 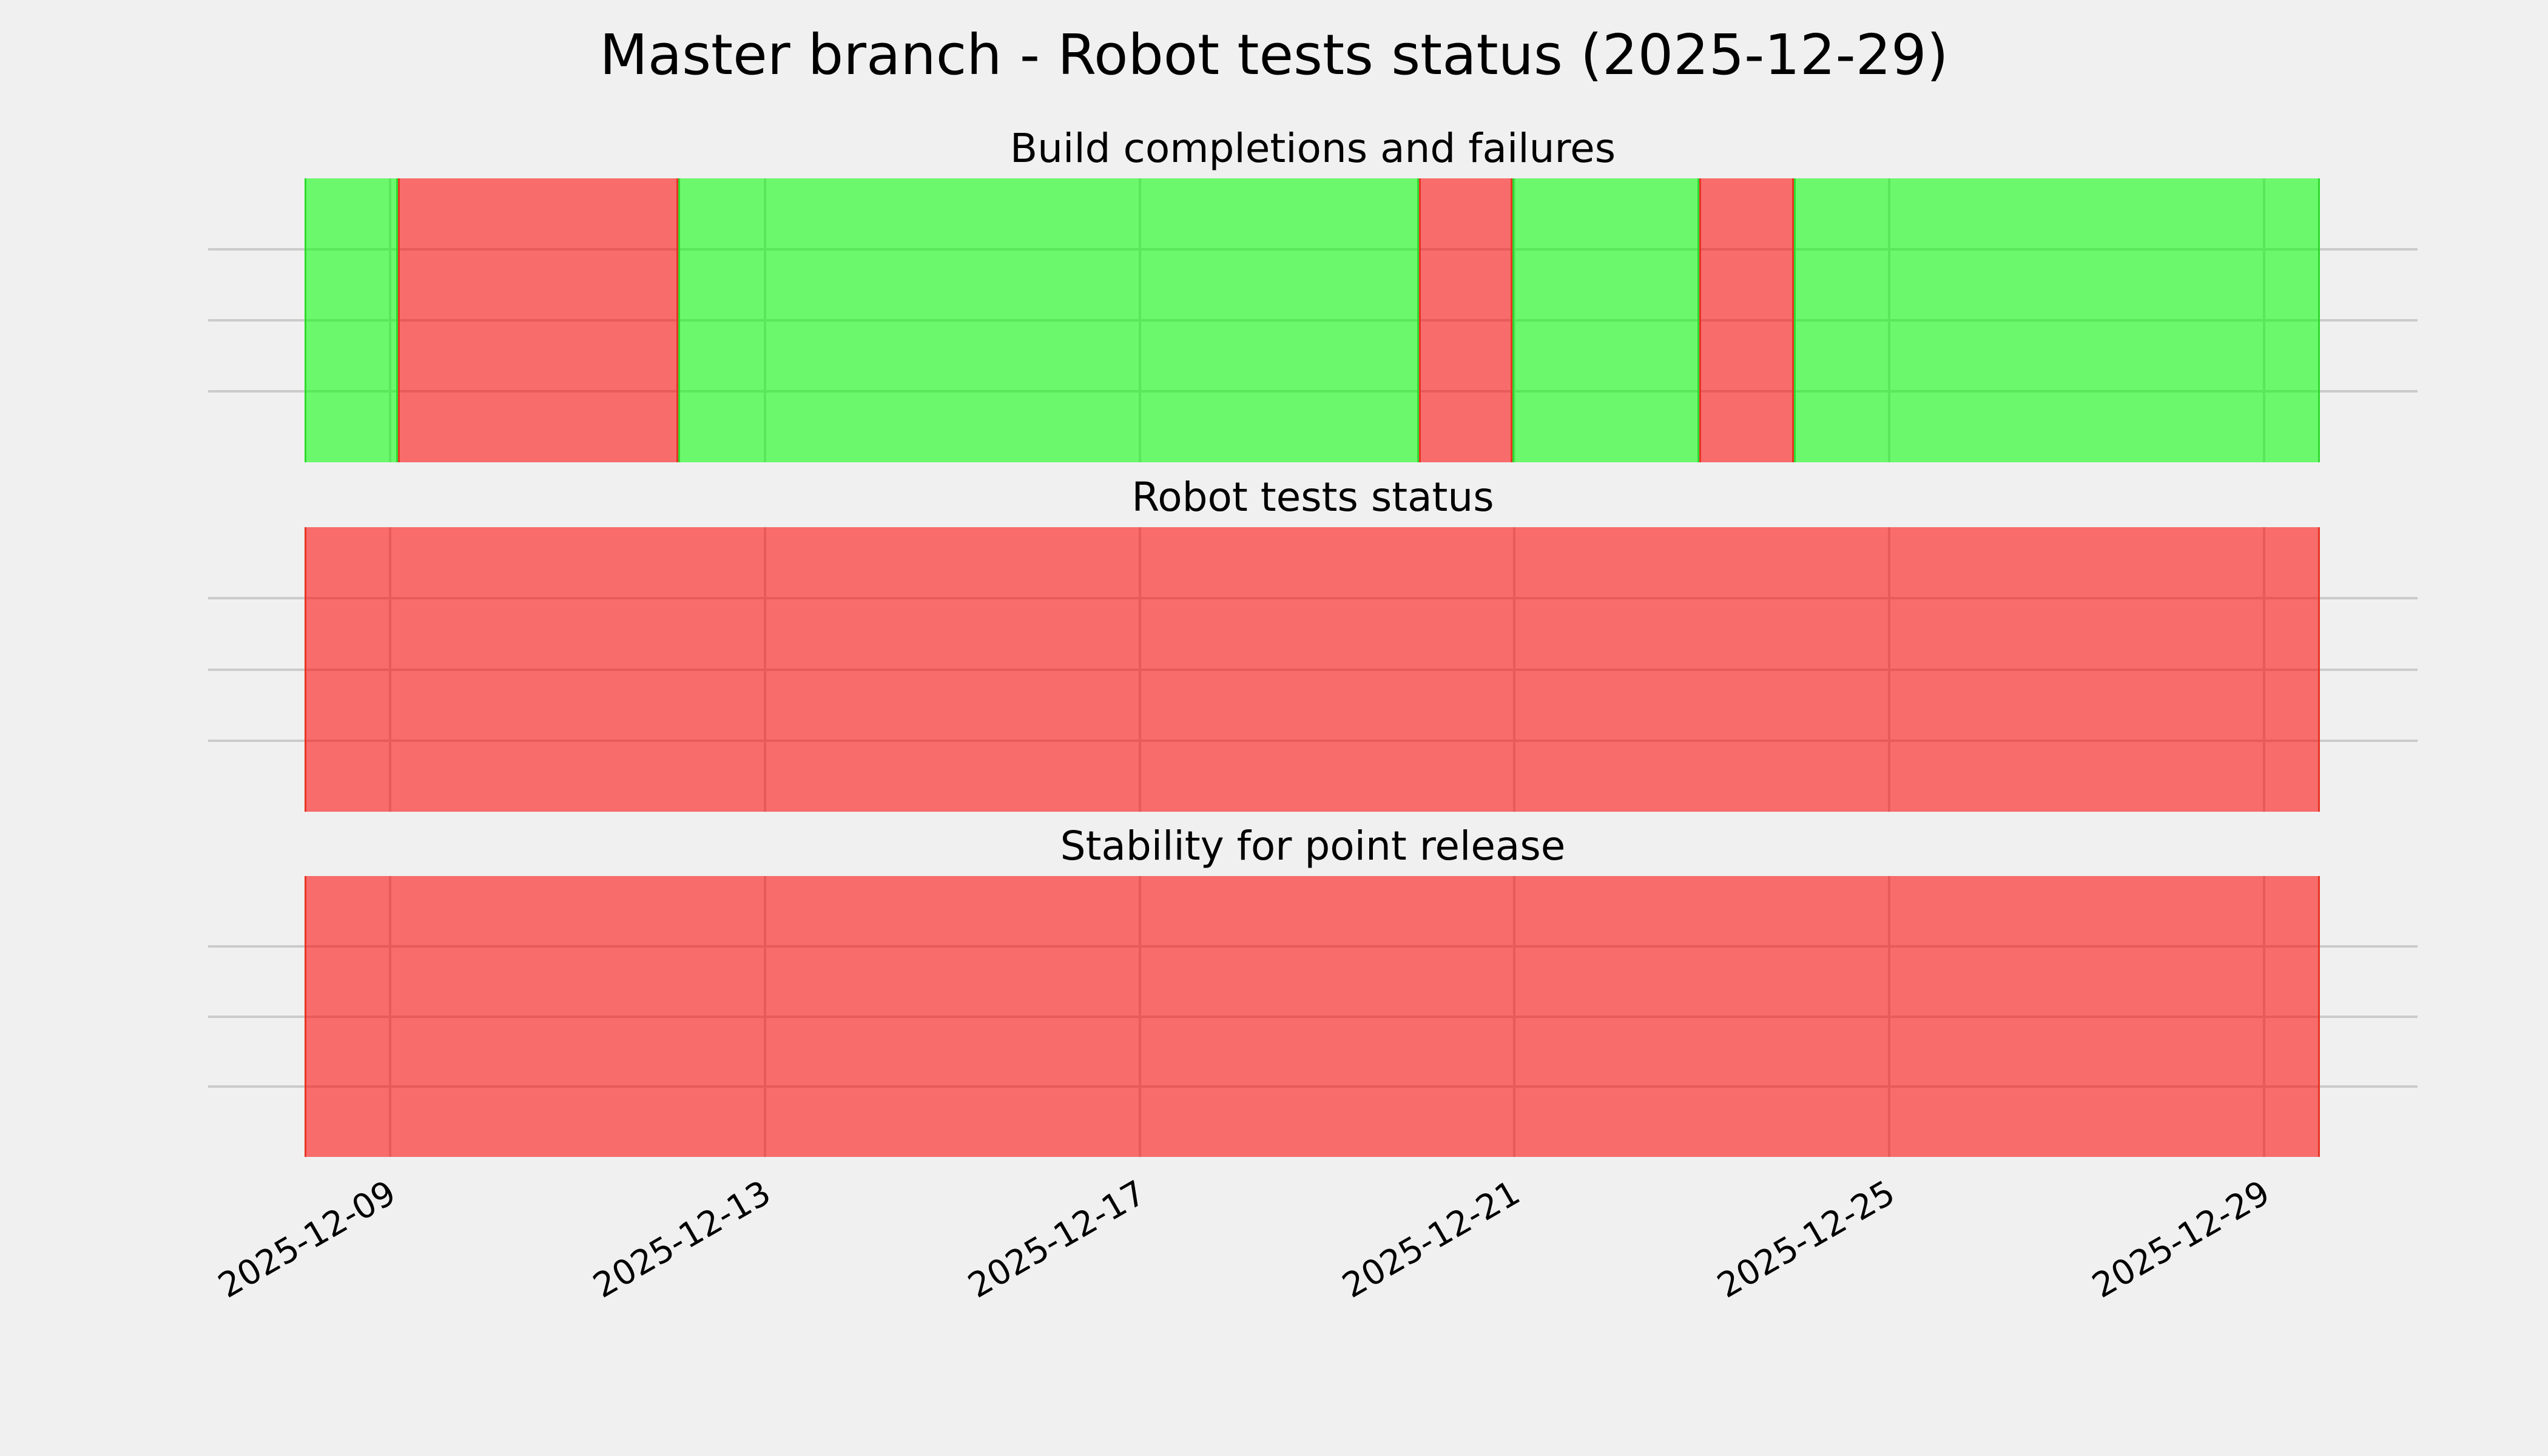 I want to click on subplot-title: Robot tests status, so click(x=1312, y=497).